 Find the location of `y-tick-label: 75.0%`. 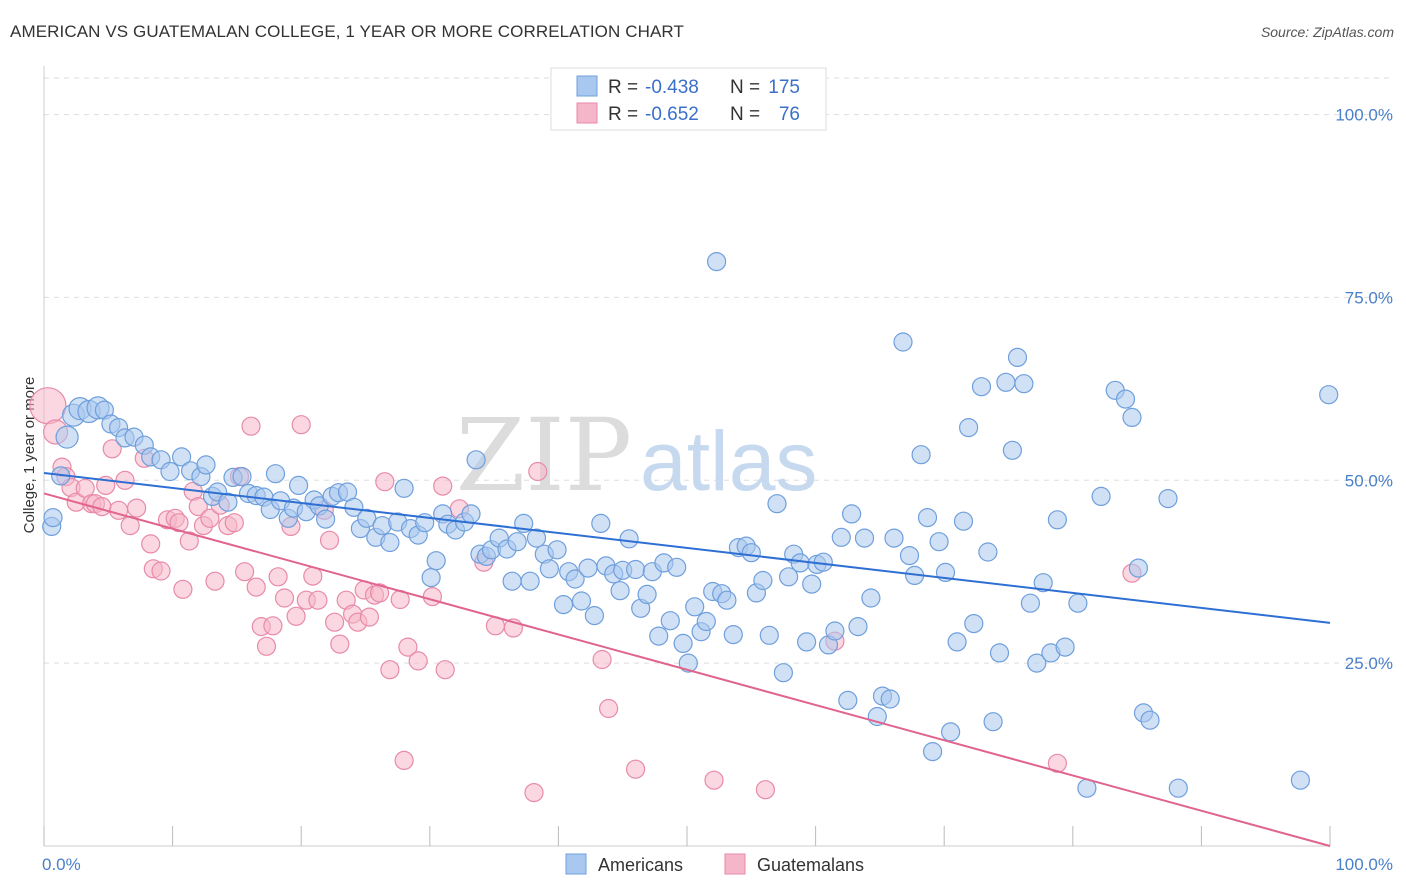

y-tick-label: 75.0% is located at coordinates (1369, 297).